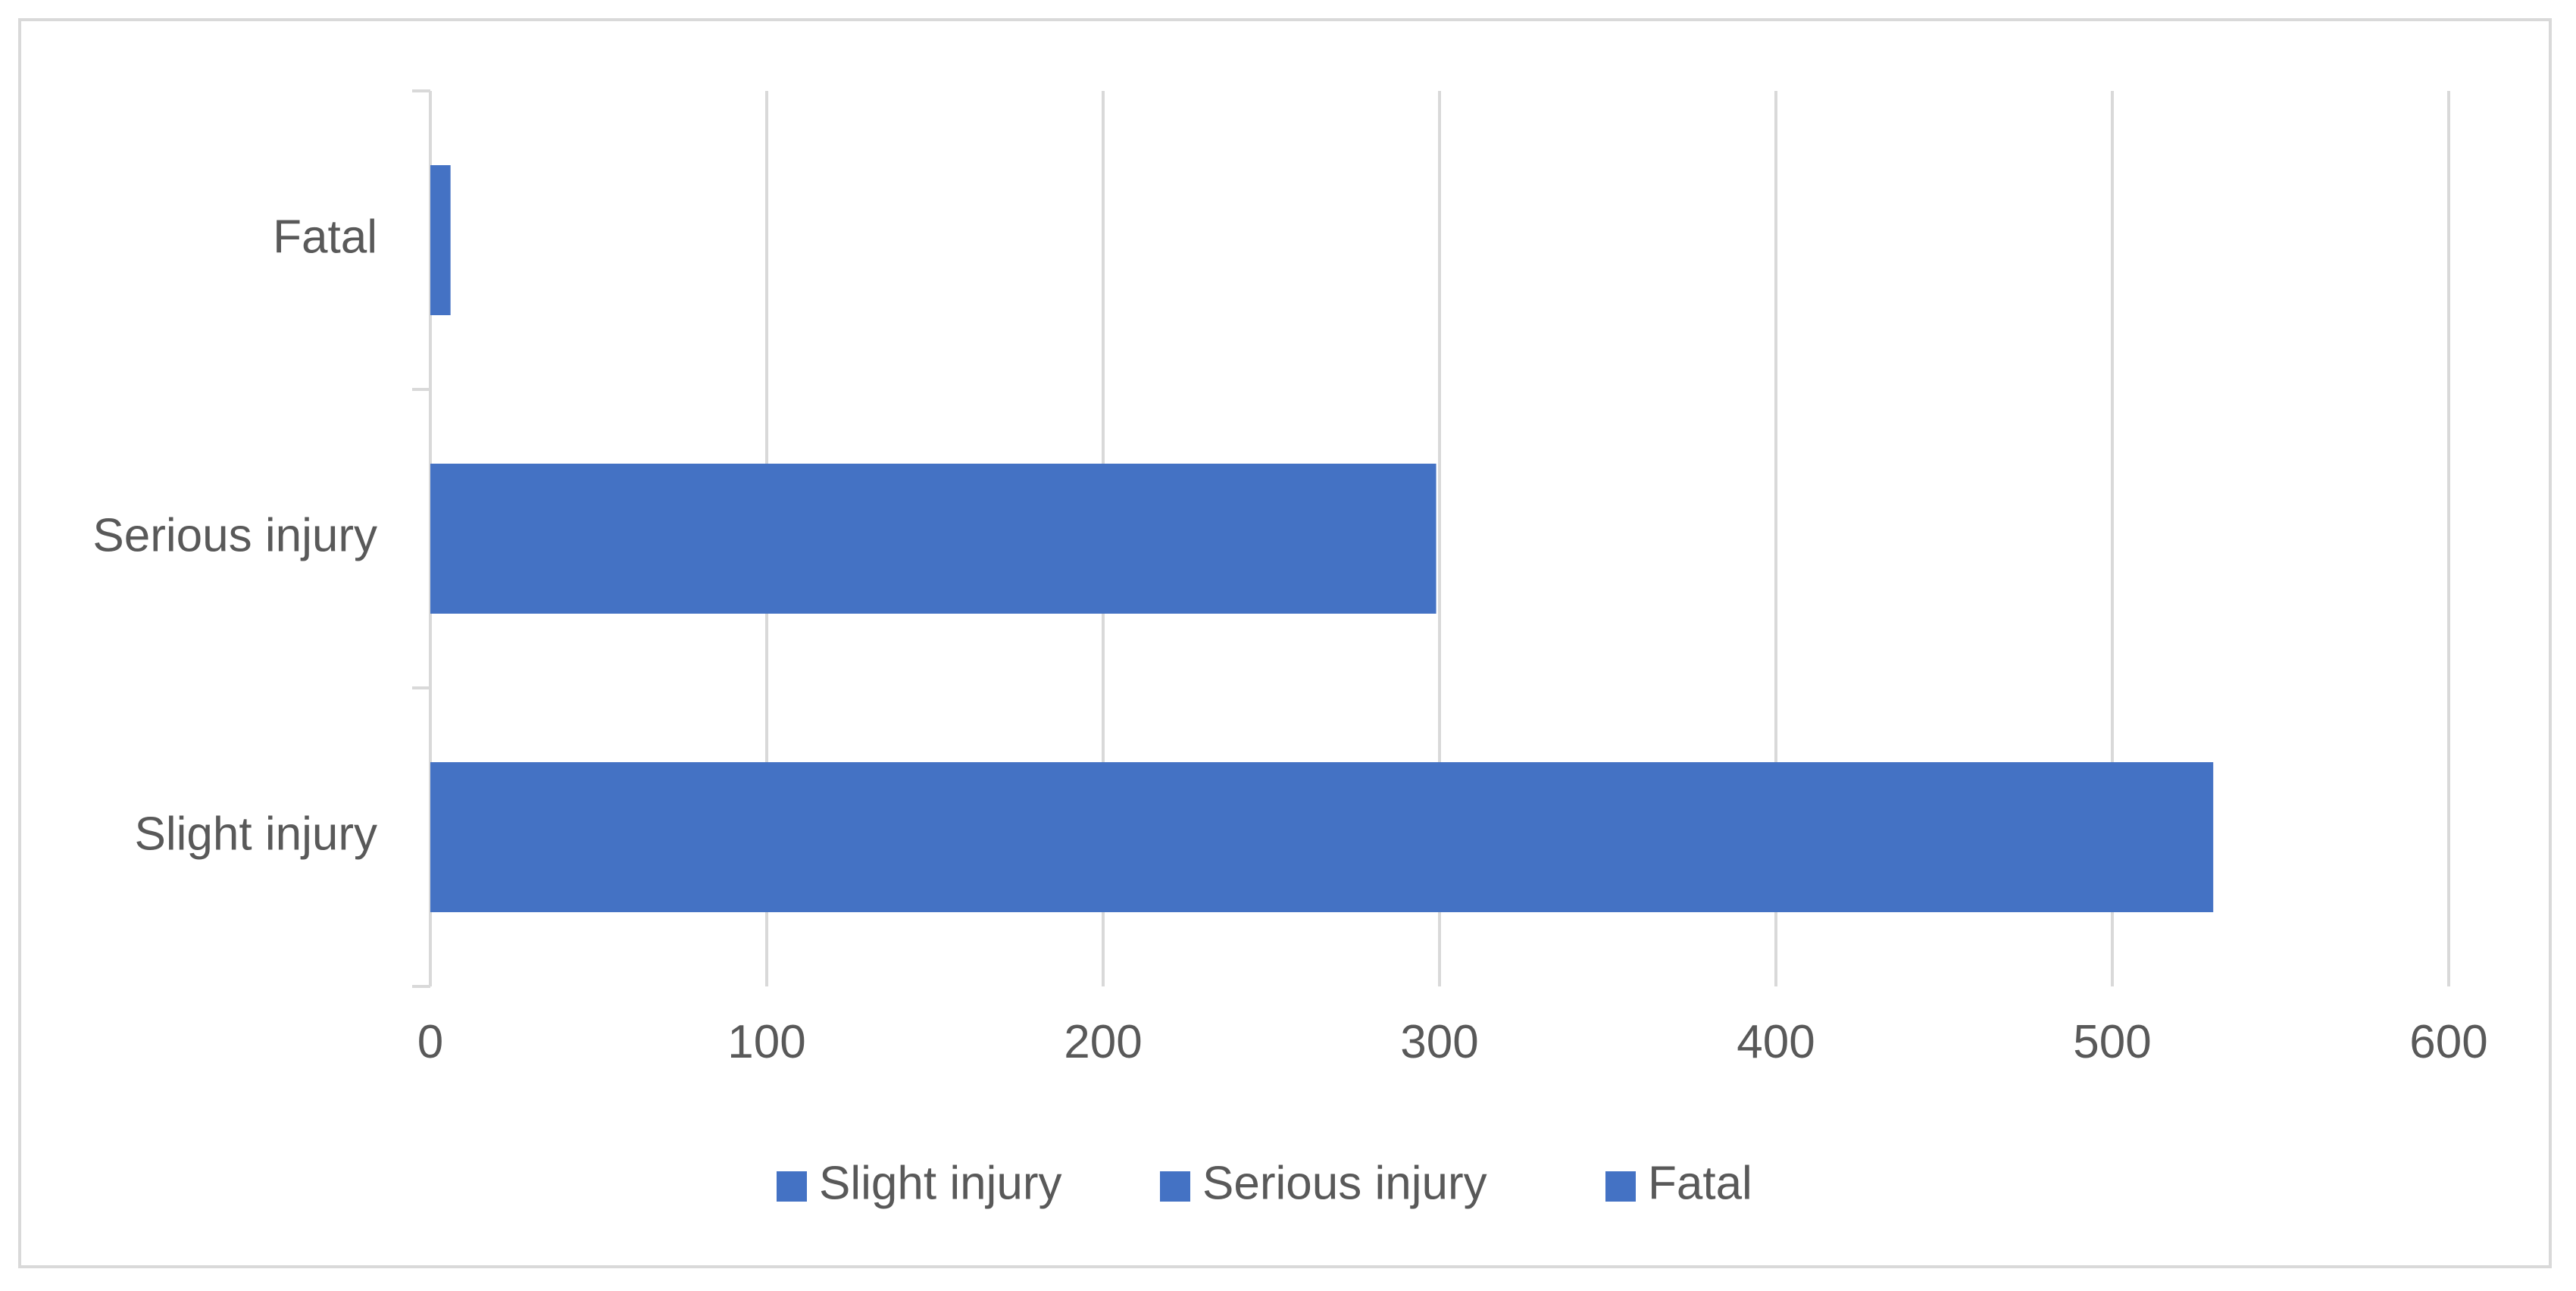  I want to click on category-labels: Slight injury Serious injury Fatal, so click(234, 535).